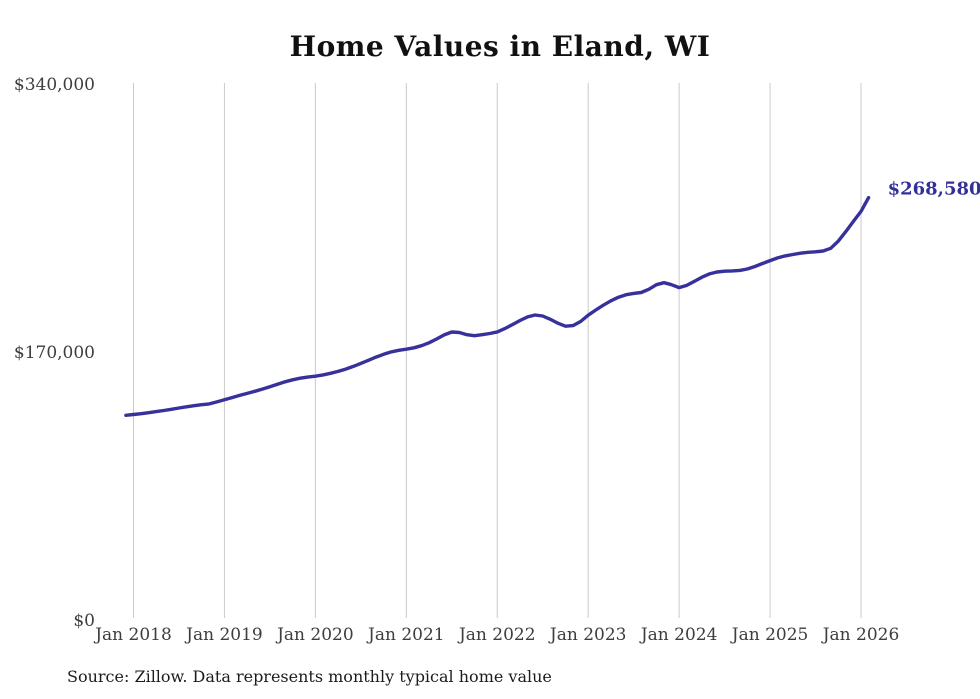  Describe the element at coordinates (315, 635) in the screenshot. I see `x-tick-label: Jan 2020` at that location.